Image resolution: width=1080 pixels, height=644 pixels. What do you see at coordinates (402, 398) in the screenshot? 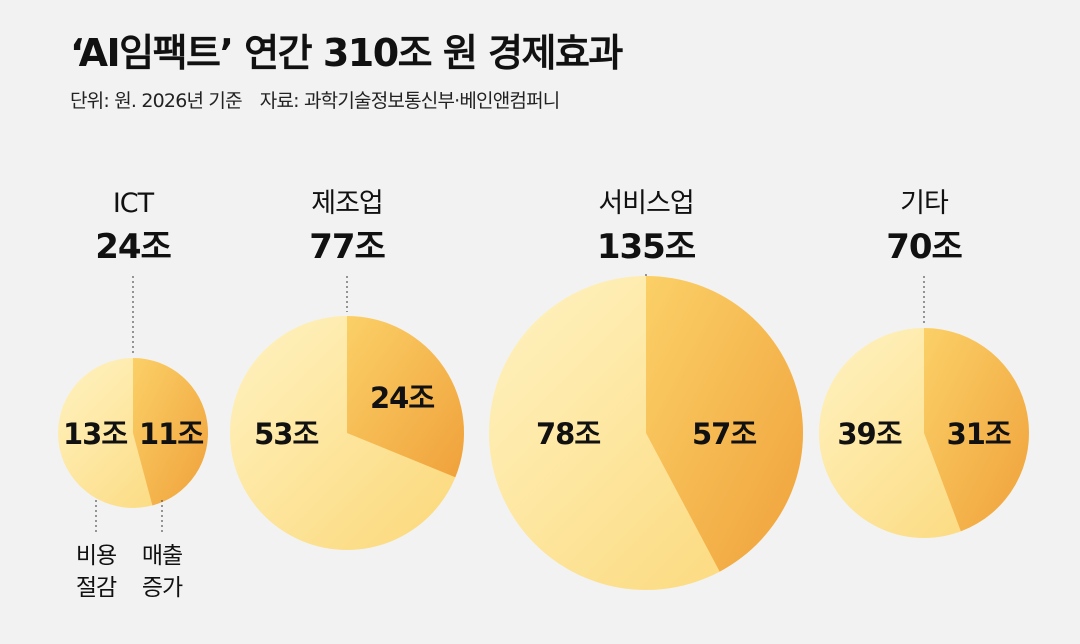
I see `pie-2-value-revenue: 24조` at bounding box center [402, 398].